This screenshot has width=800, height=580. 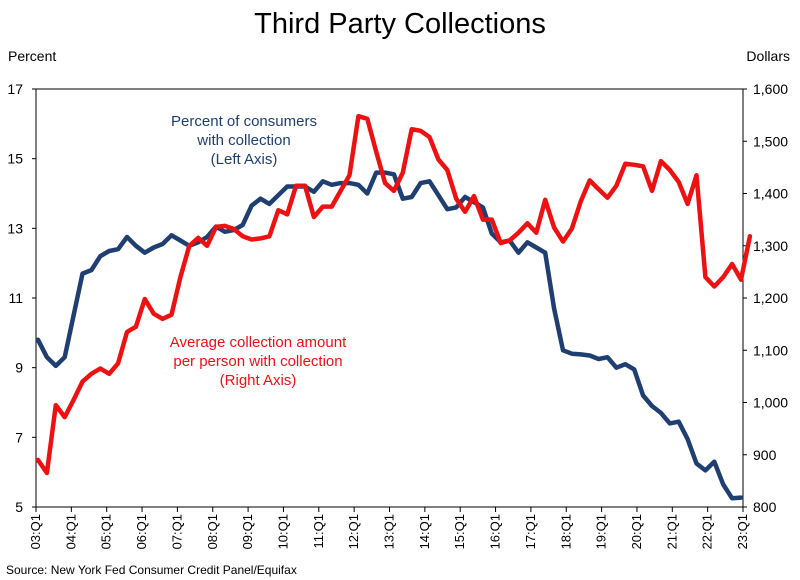 I want to click on left-tick-label: 15, so click(x=15, y=159).